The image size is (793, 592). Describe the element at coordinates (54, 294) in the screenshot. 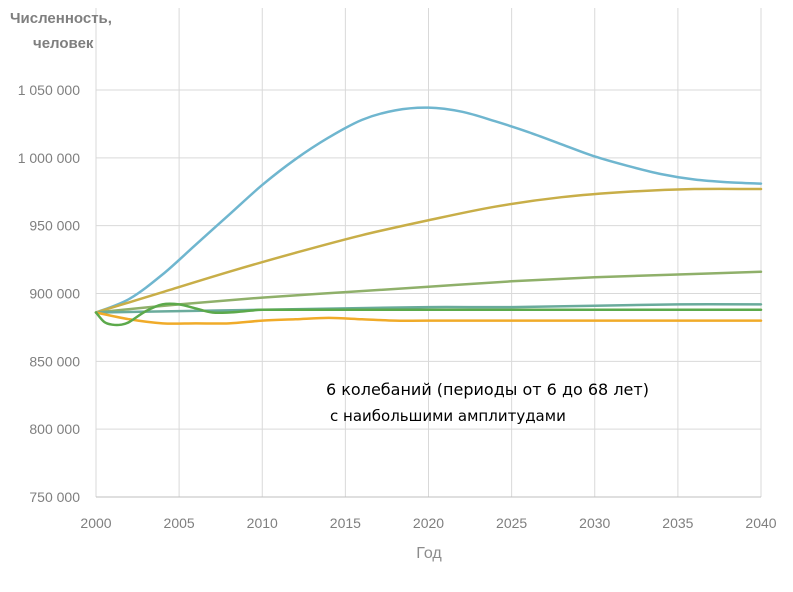

I see `y-tick-label: 900 000` at that location.